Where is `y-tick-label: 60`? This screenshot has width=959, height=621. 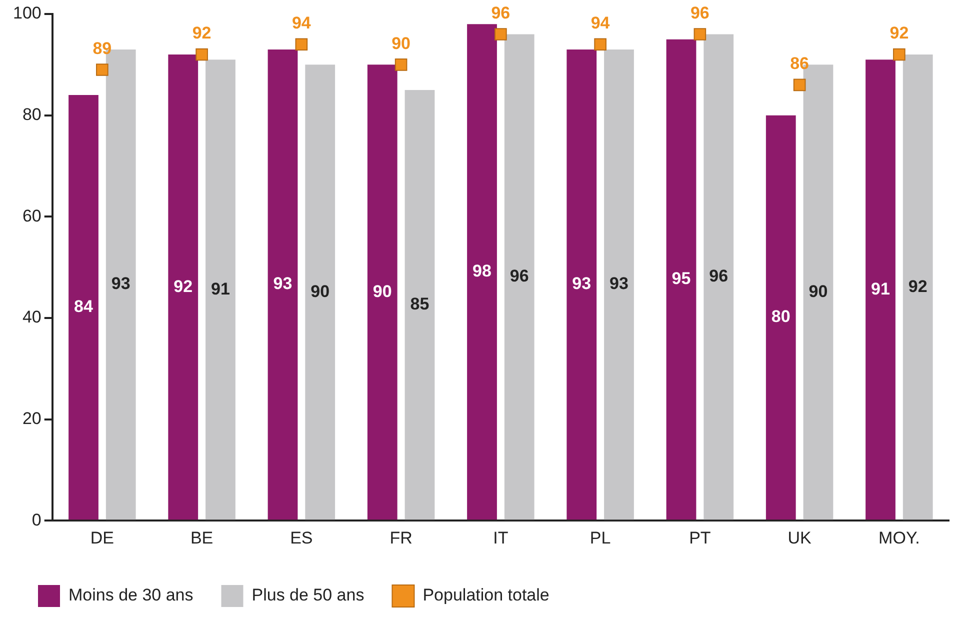 y-tick-label: 60 is located at coordinates (32, 216).